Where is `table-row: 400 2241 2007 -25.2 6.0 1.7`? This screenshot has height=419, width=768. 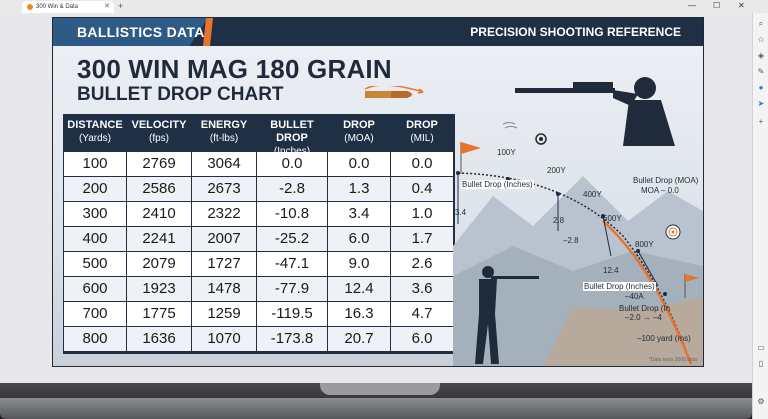
table-row: 400 2241 2007 -25.2 6.0 1.7 is located at coordinates (259, 238).